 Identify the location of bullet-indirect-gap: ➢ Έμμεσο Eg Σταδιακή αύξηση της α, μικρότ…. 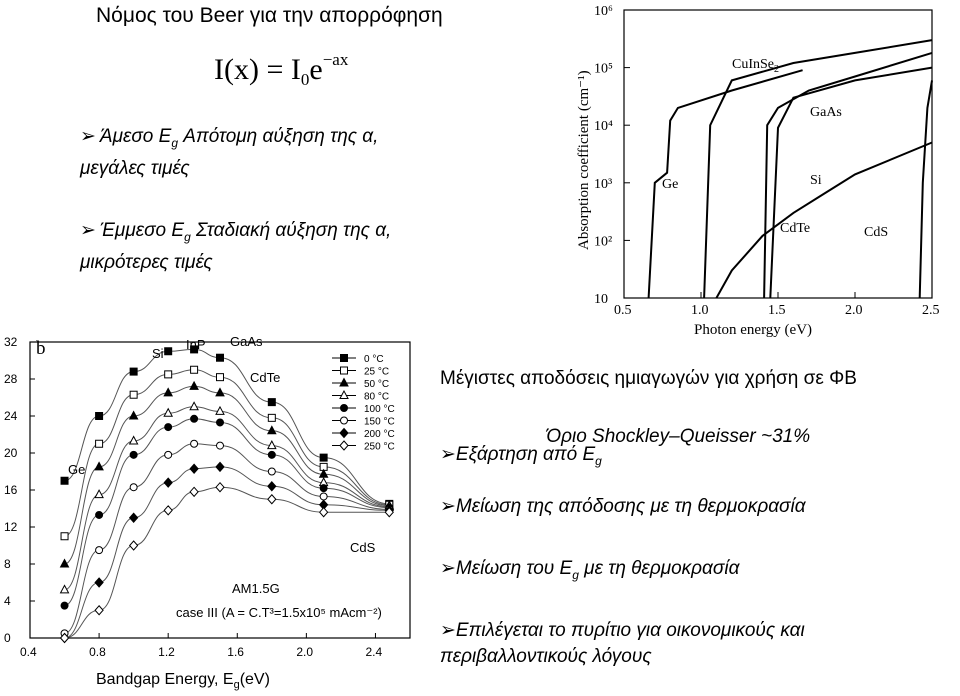
(236, 246).